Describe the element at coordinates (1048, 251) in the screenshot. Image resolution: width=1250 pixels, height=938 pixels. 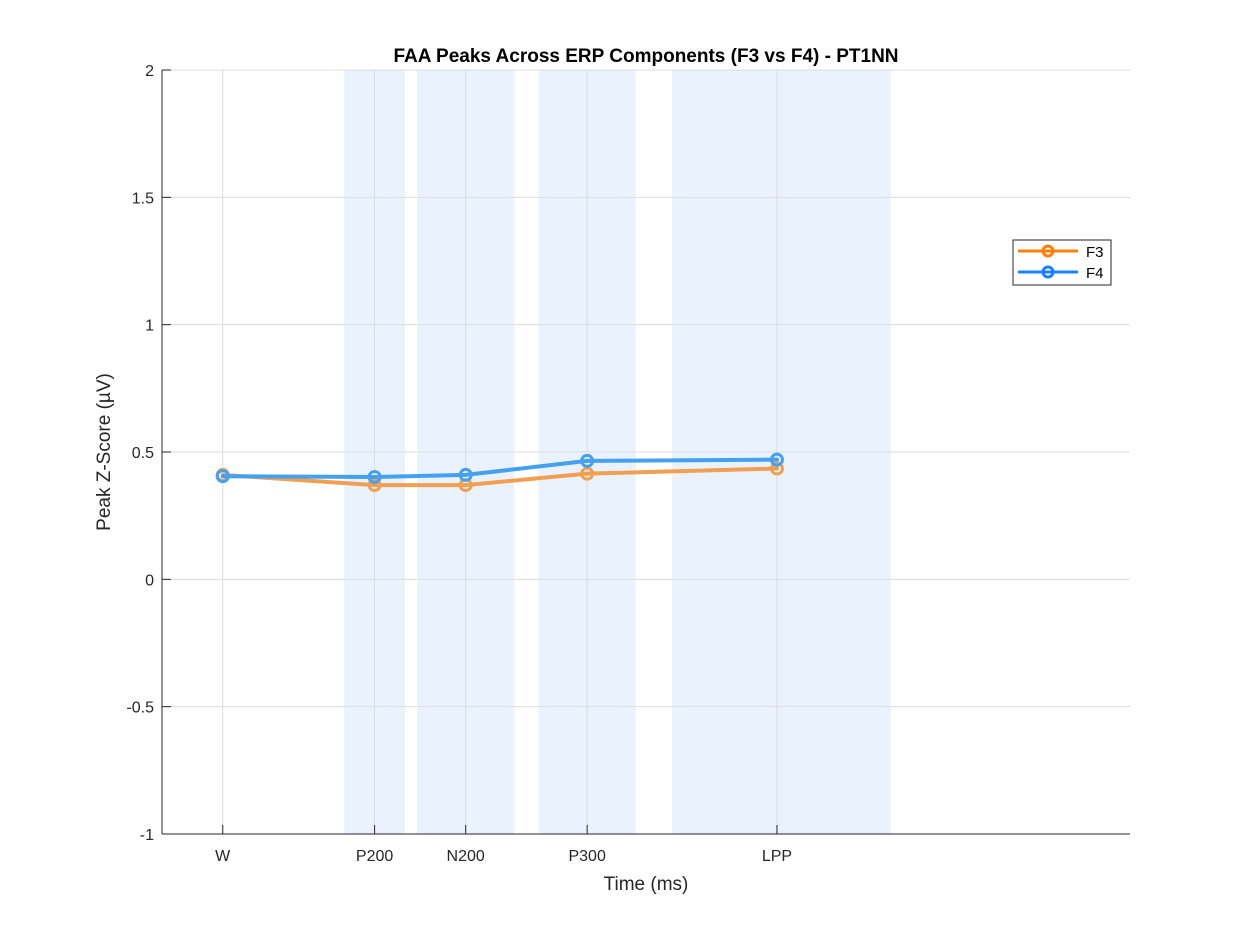
I see `legend-marker-f3` at that location.